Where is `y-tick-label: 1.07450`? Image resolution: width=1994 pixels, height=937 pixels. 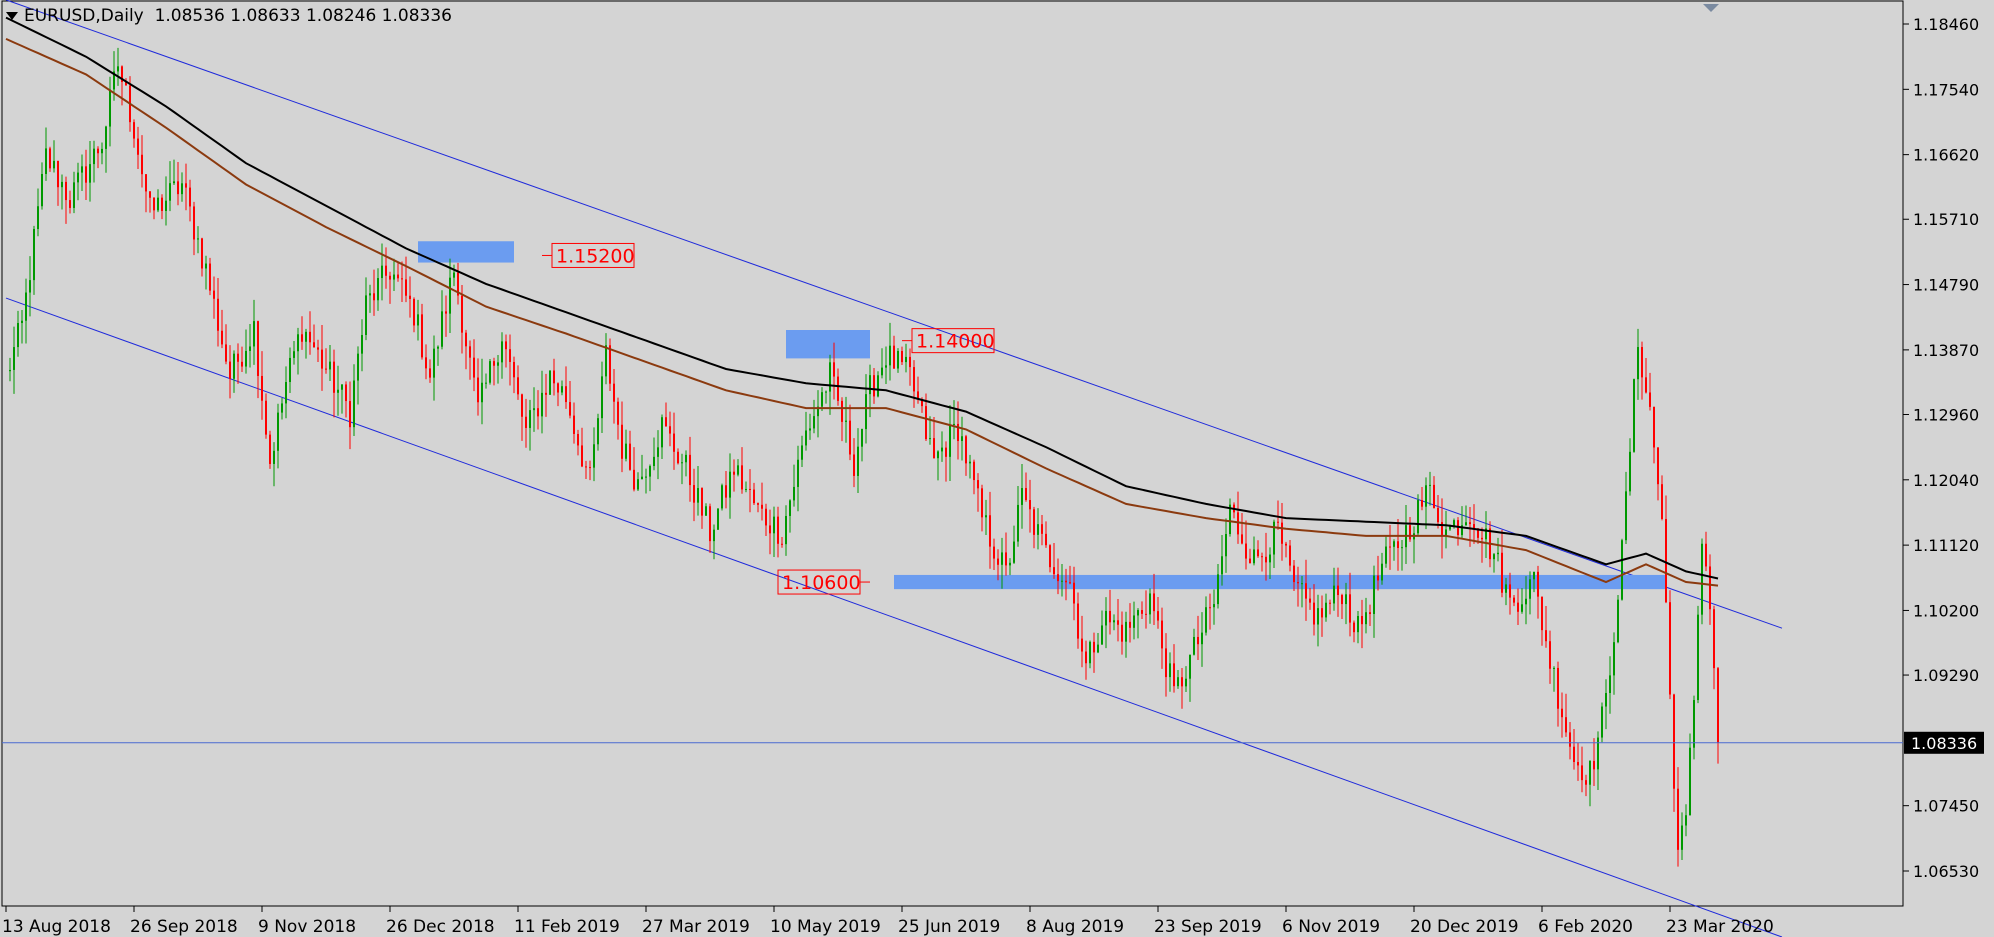
y-tick-label: 1.07450 is located at coordinates (1946, 806).